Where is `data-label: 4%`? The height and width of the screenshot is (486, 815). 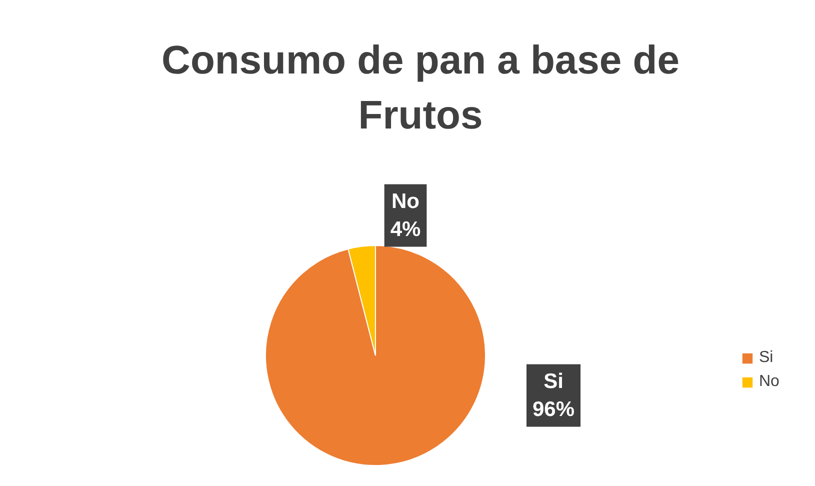 data-label: 4% is located at coordinates (406, 229).